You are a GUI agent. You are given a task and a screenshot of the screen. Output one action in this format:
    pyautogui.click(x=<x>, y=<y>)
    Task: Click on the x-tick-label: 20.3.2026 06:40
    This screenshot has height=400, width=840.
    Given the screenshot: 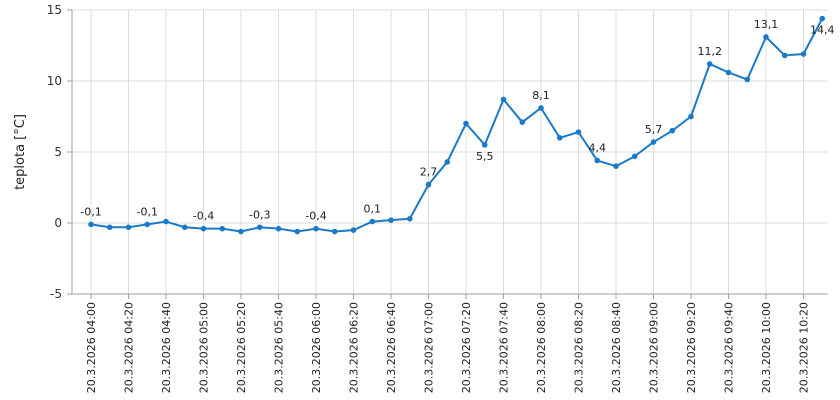 What is the action you would take?
    pyautogui.click(x=391, y=347)
    